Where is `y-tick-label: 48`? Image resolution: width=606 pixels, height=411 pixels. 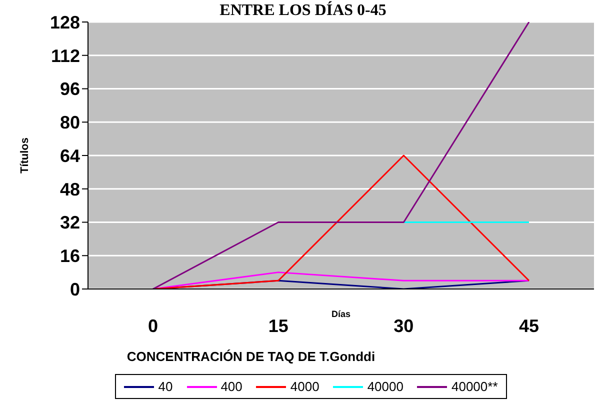 y-tick-label: 48 is located at coordinates (70, 189).